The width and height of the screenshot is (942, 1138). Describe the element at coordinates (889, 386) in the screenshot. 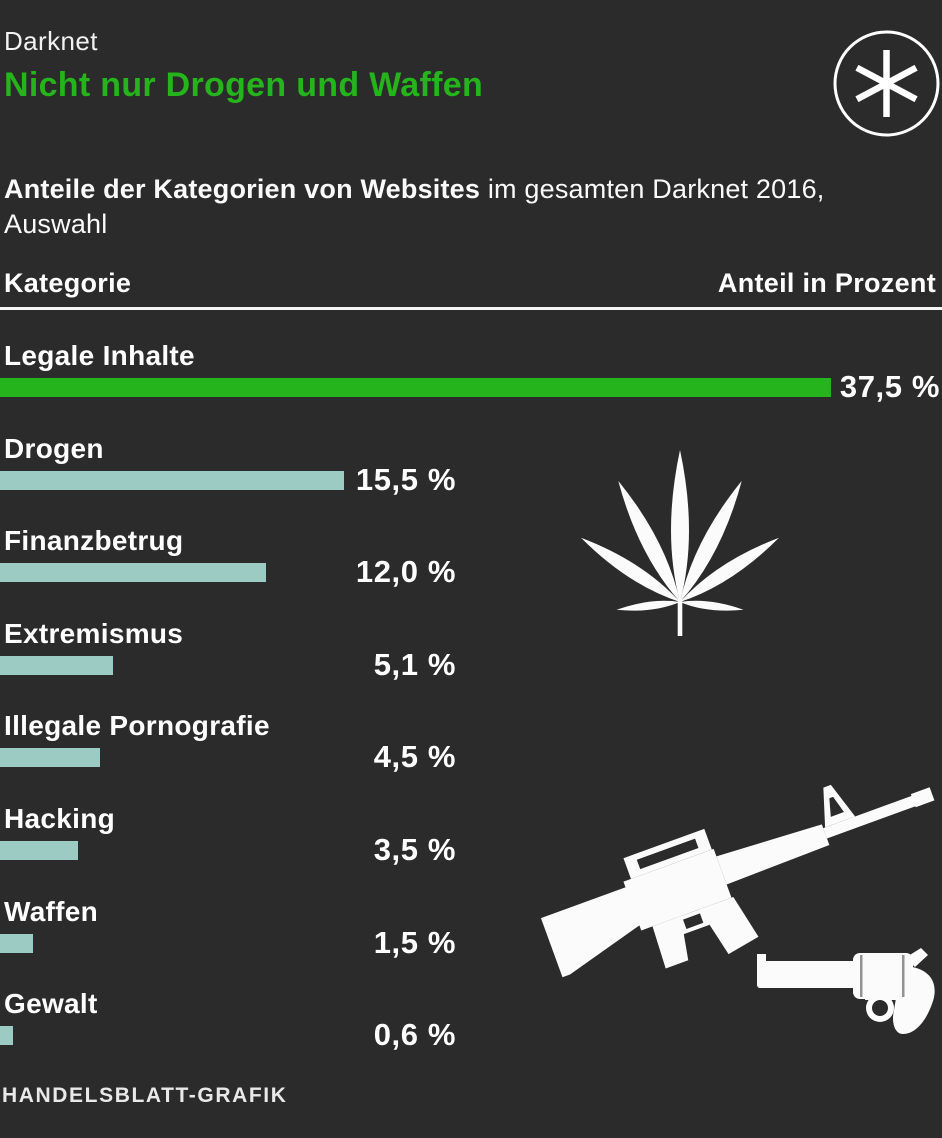

I see `value-label: 37,5 %` at that location.